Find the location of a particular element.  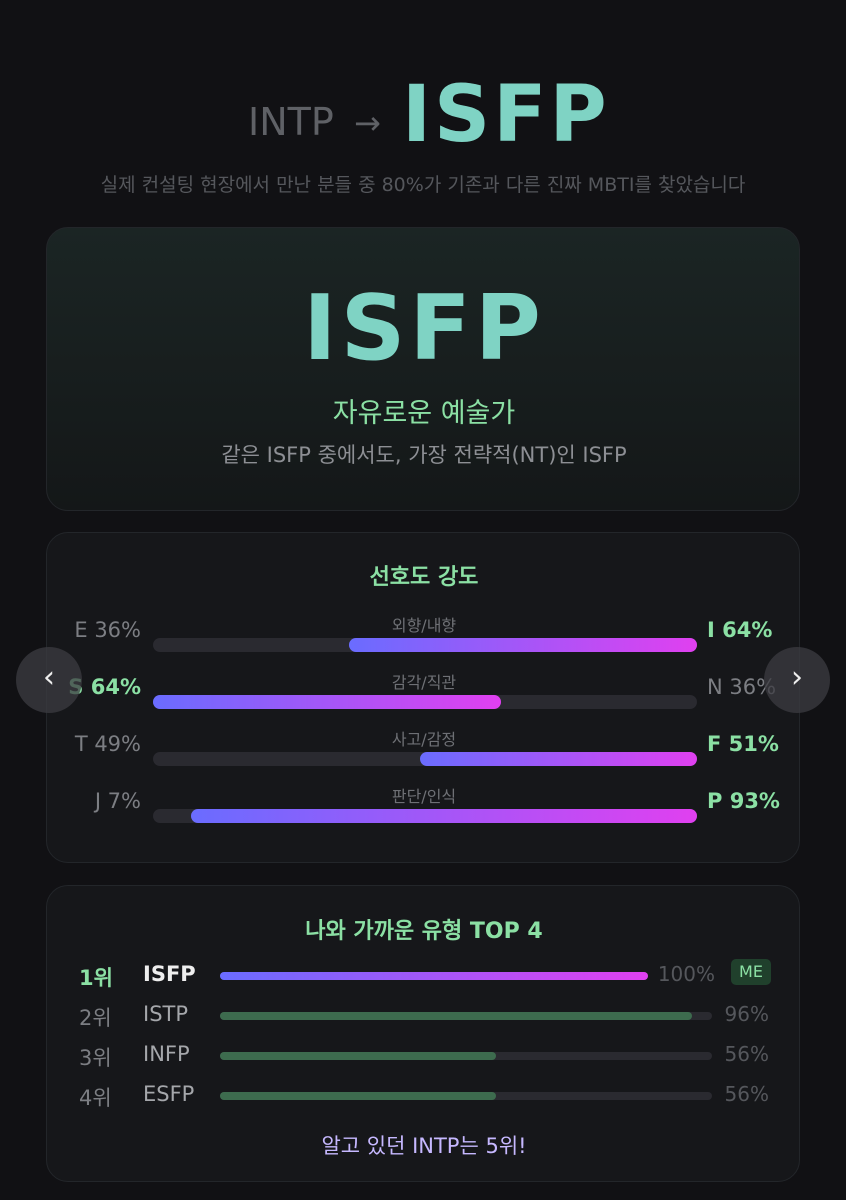

type-name: ISTP is located at coordinates (166, 1014).